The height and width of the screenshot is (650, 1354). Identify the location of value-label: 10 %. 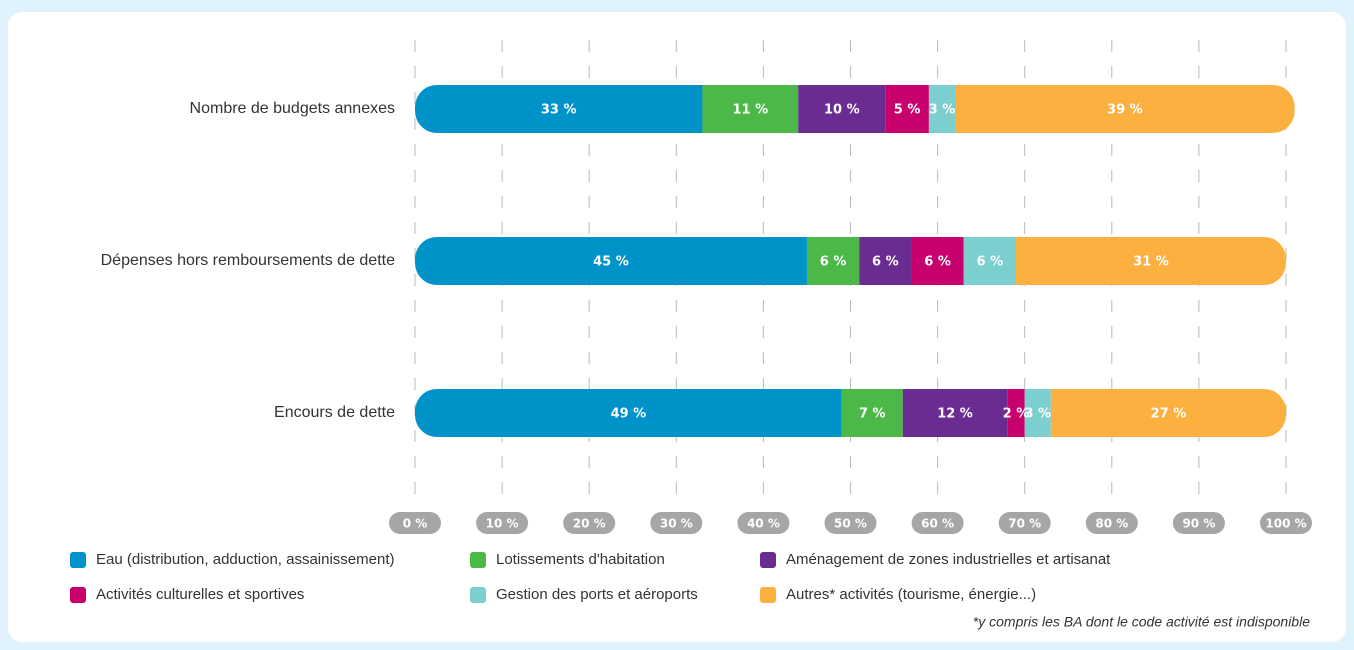
(842, 110).